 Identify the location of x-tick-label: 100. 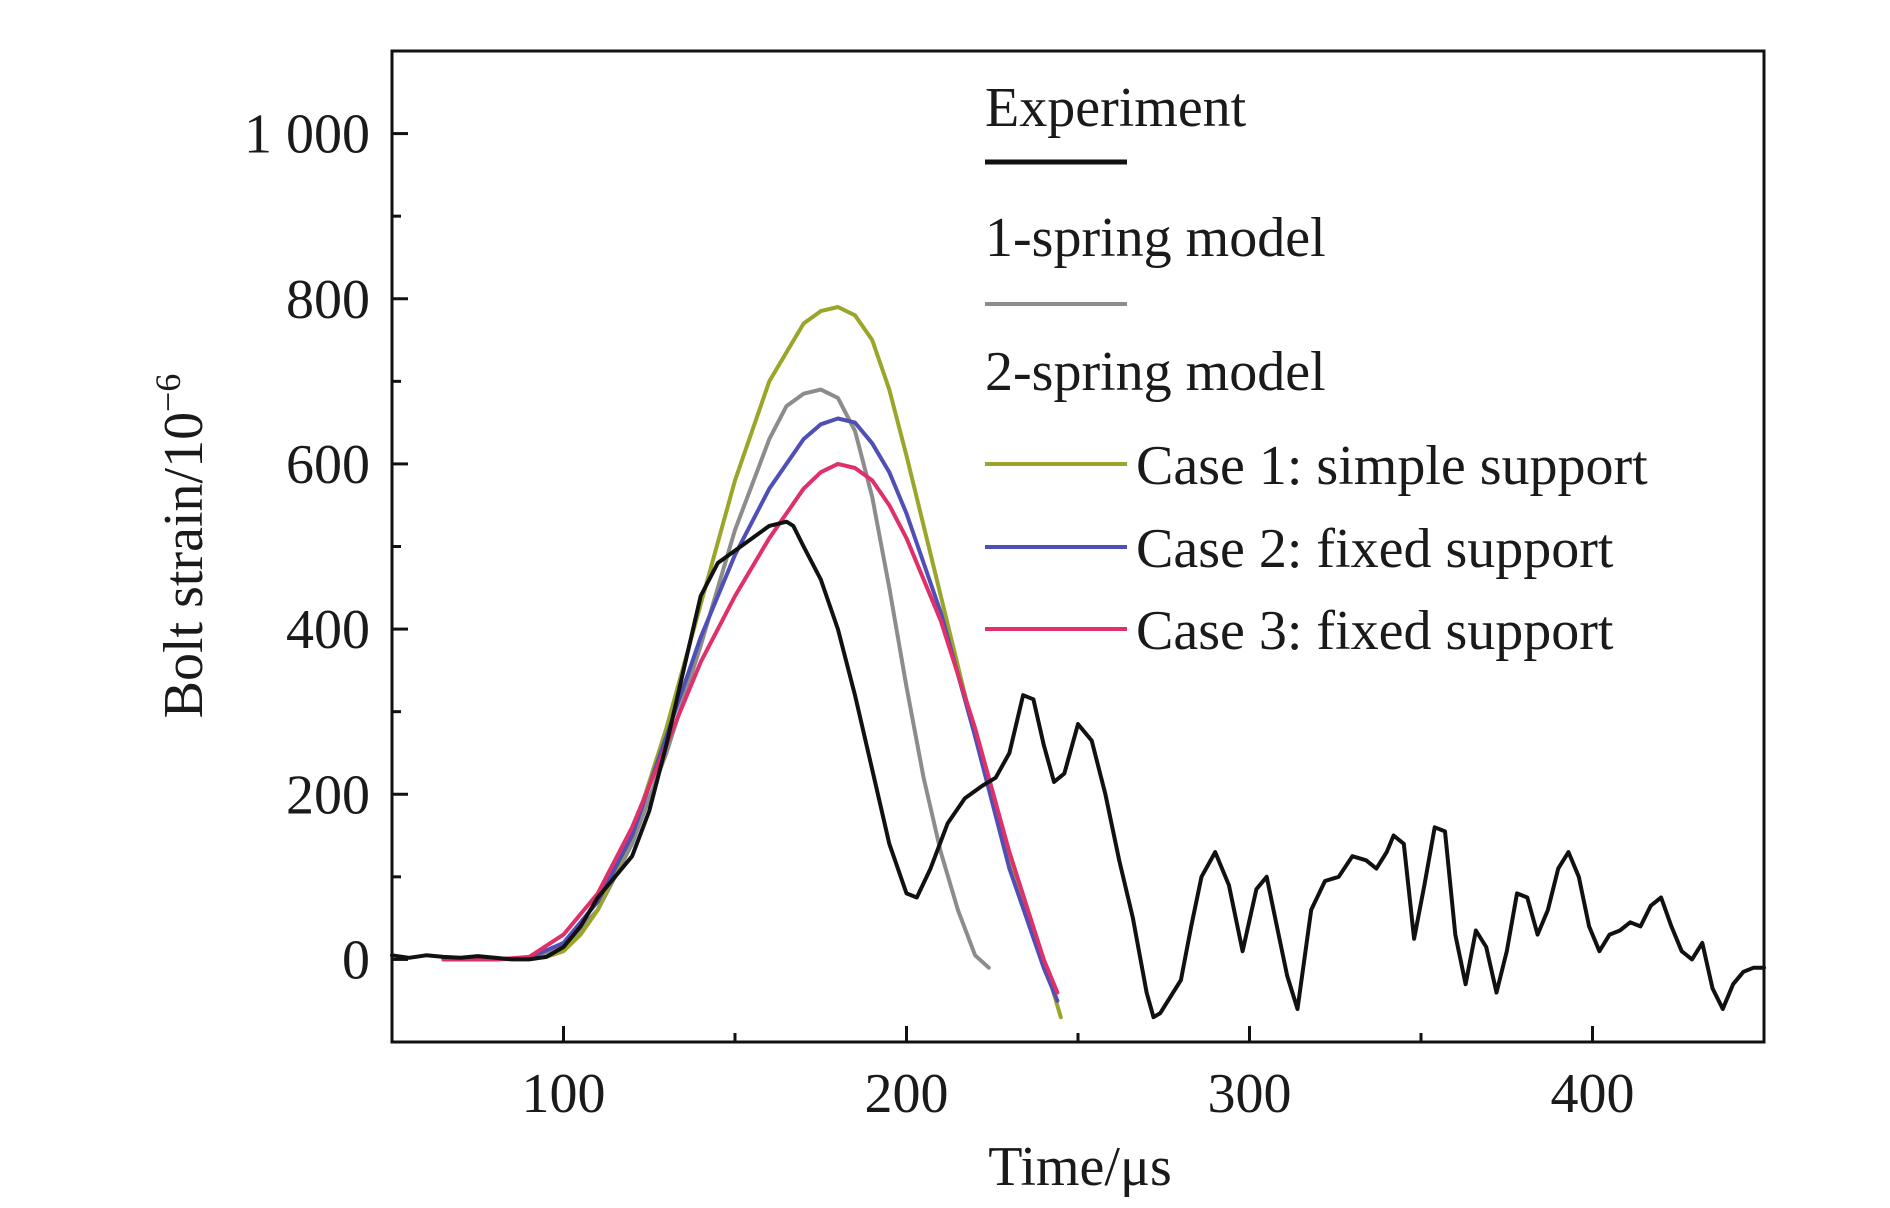
(564, 1094).